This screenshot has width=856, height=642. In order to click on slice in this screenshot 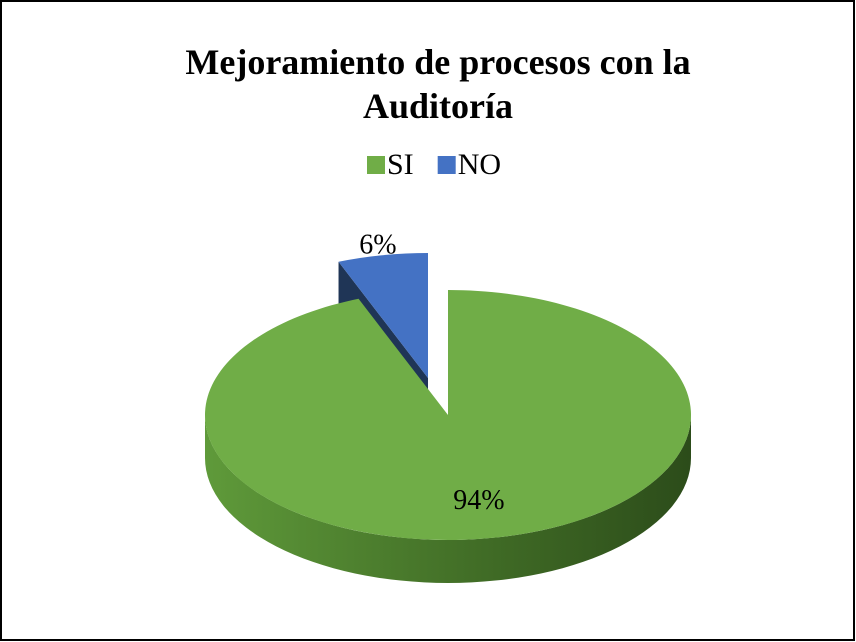, I will do `click(383, 315)`.